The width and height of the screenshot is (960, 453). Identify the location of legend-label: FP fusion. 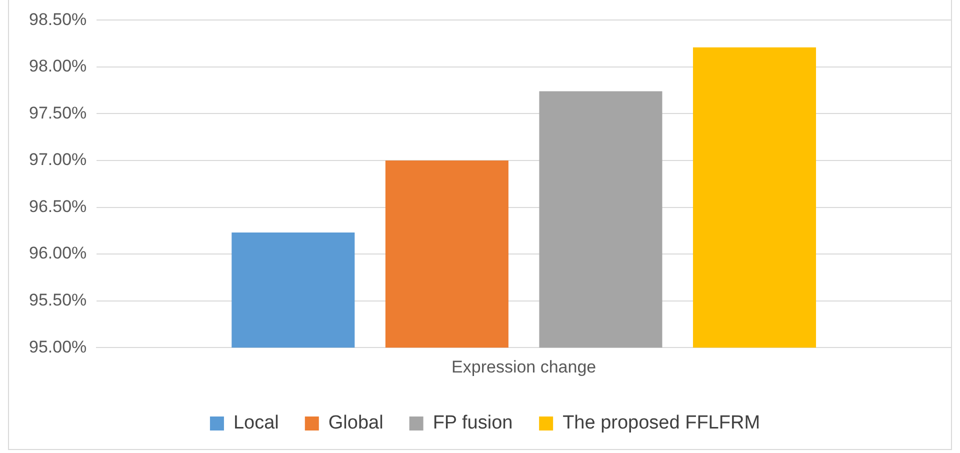
(472, 423).